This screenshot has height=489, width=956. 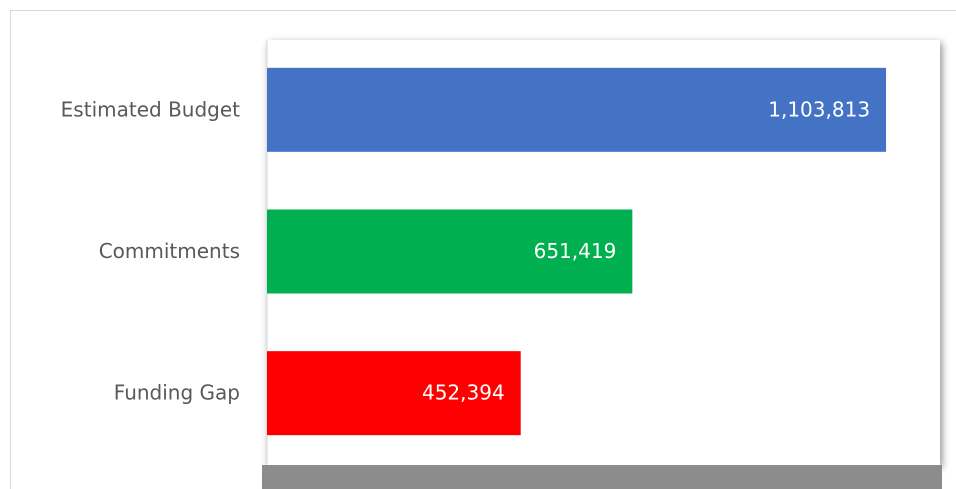 I want to click on data-label: 1,103,813, so click(x=819, y=109).